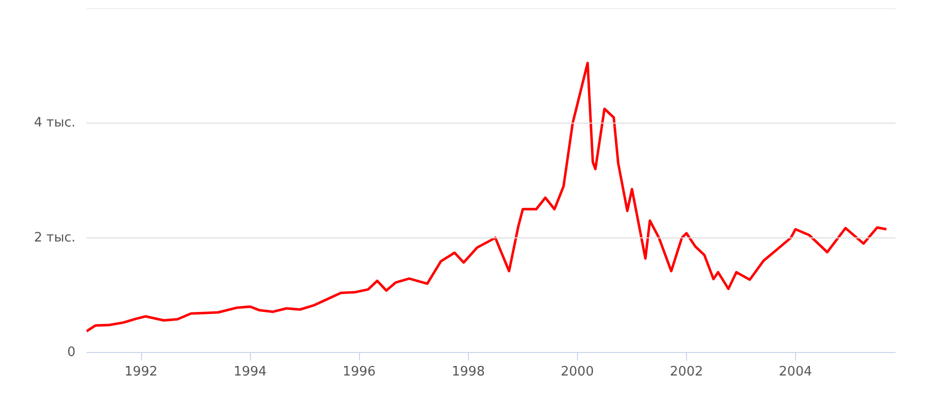  I want to click on x-tick-label: 2004, so click(795, 372).